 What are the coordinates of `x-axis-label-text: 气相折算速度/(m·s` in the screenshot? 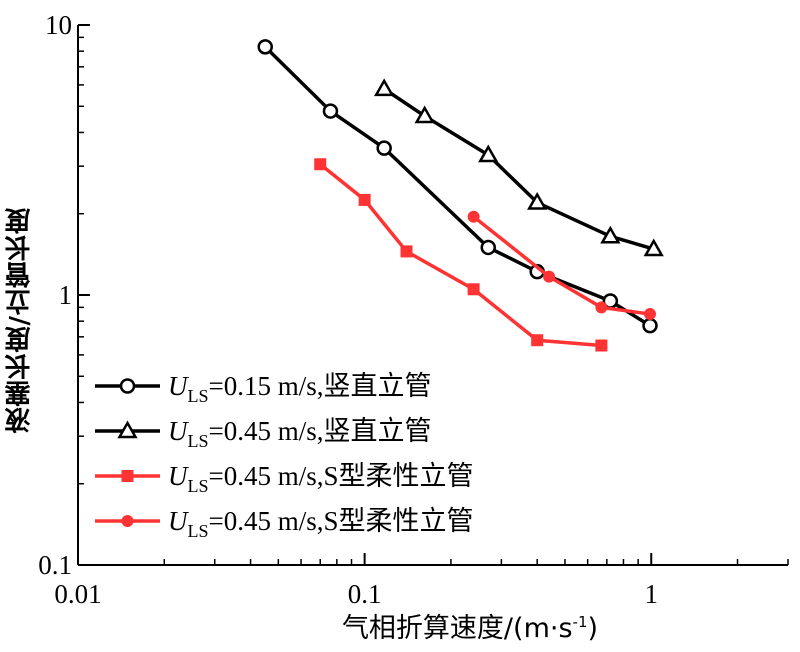 It's located at (457, 628).